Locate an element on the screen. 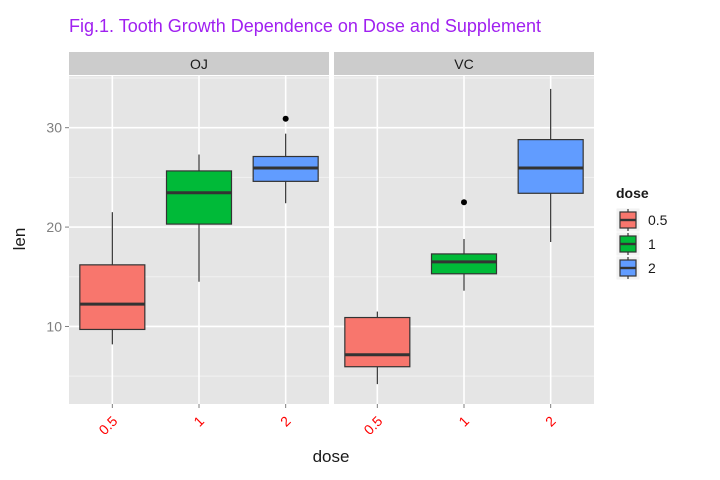  y-axis-title: len is located at coordinates (19, 239).